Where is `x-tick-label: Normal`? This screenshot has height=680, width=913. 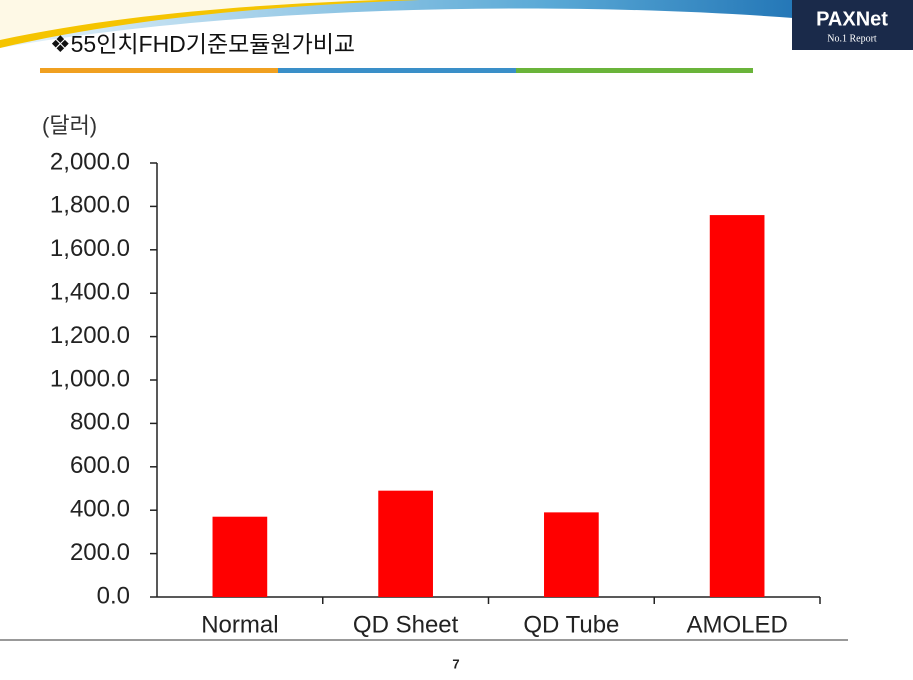
x-tick-label: Normal is located at coordinates (239, 624).